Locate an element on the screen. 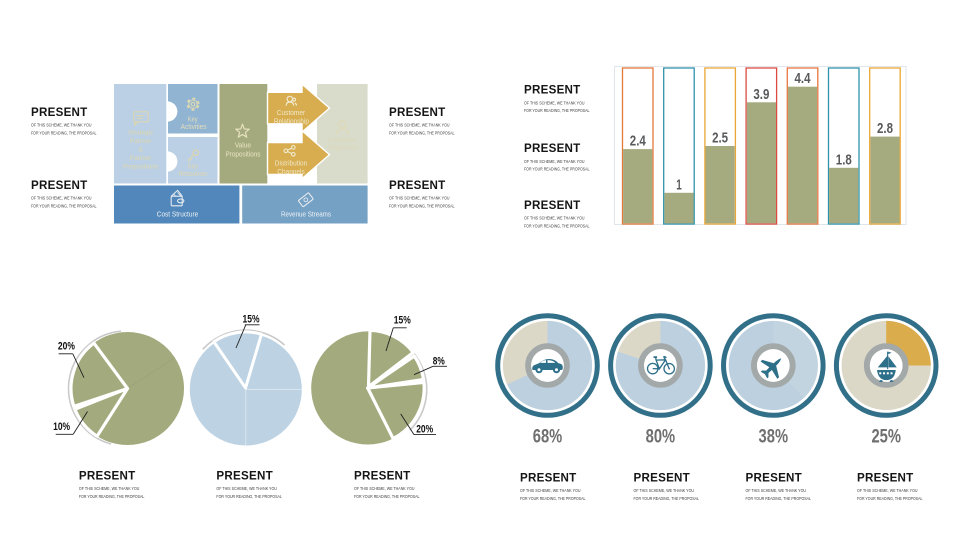 This screenshot has height=548, width=960. svg-text: 10% is located at coordinates (61, 427).